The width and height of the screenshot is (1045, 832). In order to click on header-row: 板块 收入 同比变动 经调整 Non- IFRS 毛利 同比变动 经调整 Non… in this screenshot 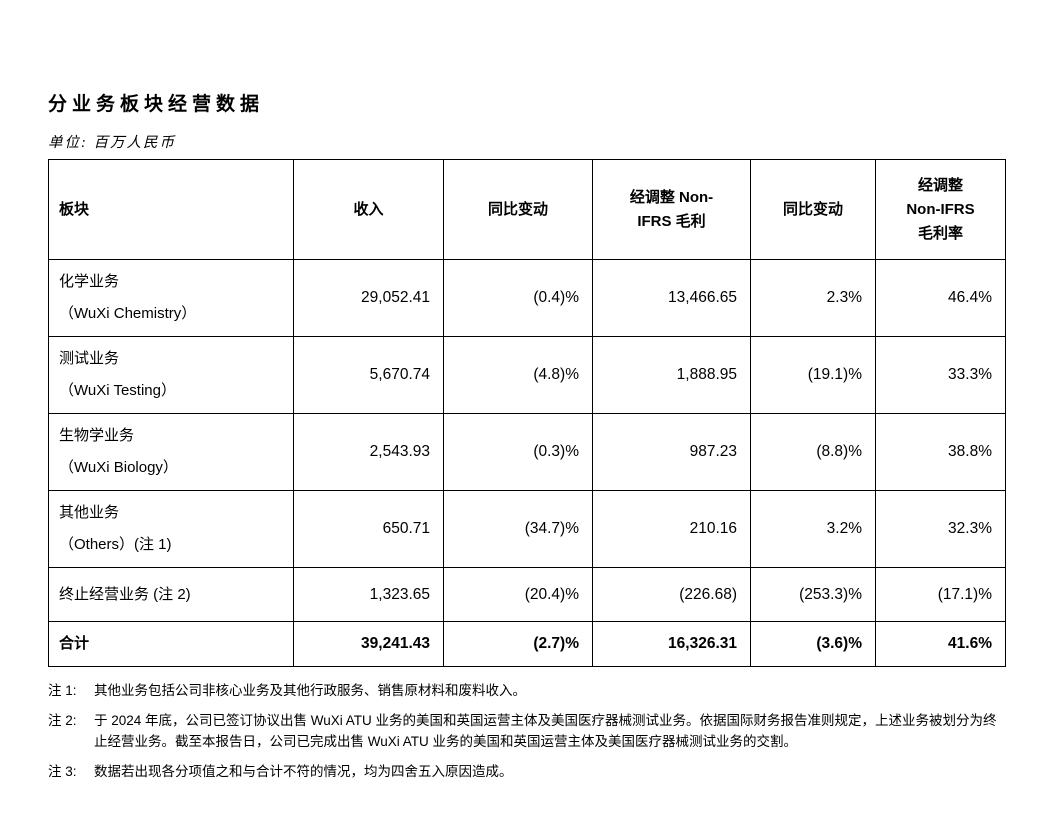, I will do `click(527, 209)`.